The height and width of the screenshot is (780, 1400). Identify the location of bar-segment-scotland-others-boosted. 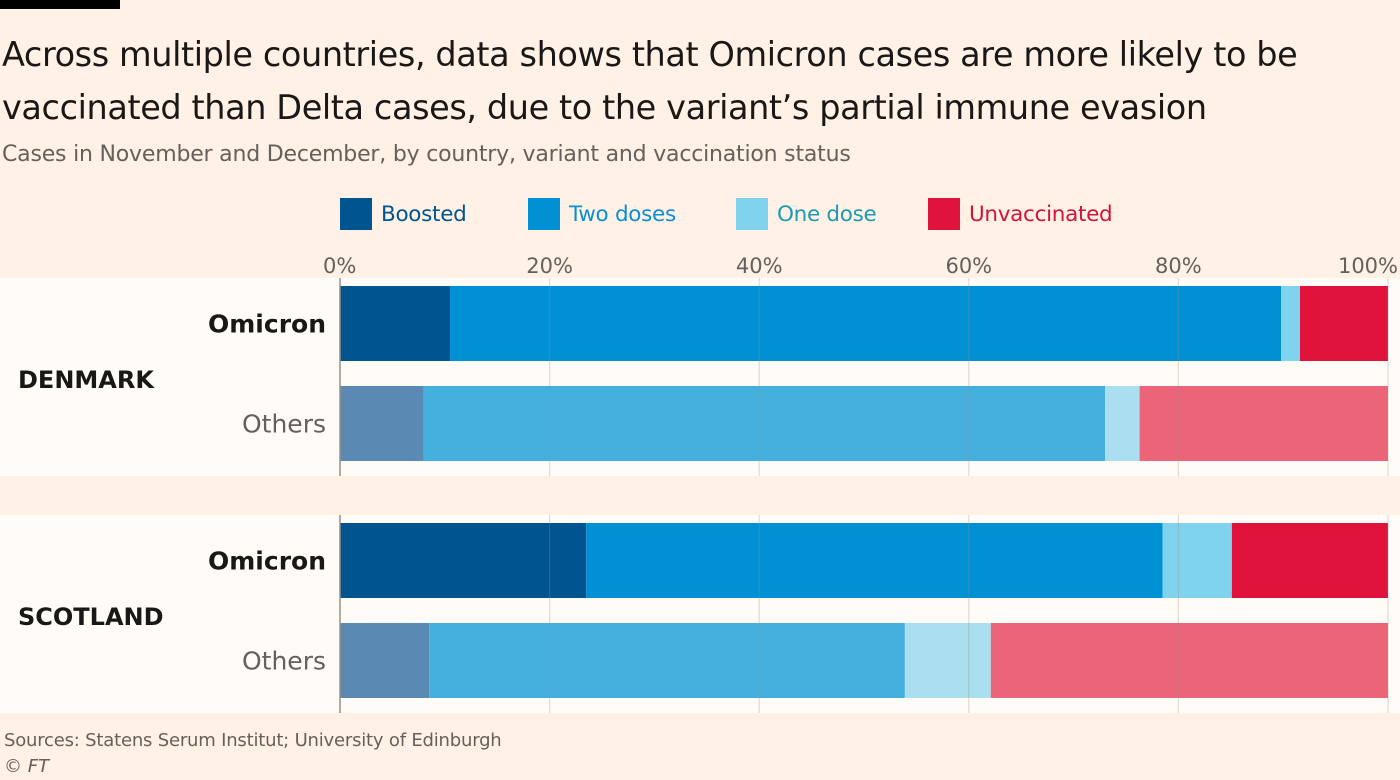
(385, 660).